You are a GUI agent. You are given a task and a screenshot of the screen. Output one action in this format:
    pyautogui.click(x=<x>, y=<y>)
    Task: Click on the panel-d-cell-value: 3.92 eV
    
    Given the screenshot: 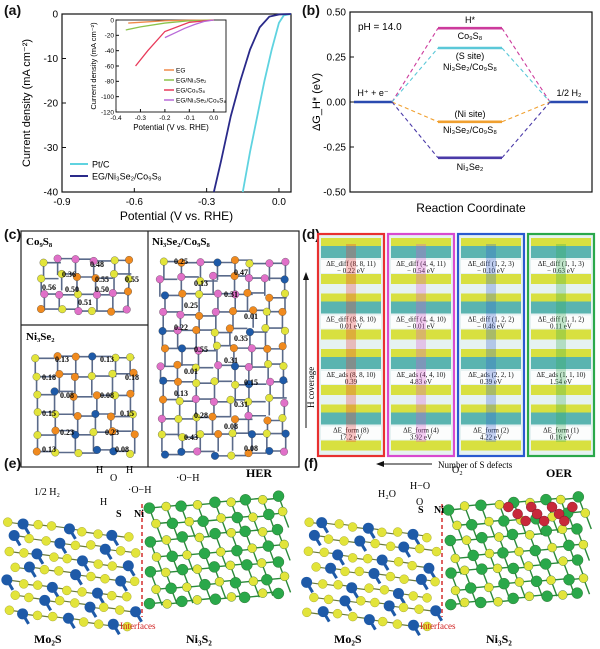 What is the action you would take?
    pyautogui.click(x=421, y=438)
    